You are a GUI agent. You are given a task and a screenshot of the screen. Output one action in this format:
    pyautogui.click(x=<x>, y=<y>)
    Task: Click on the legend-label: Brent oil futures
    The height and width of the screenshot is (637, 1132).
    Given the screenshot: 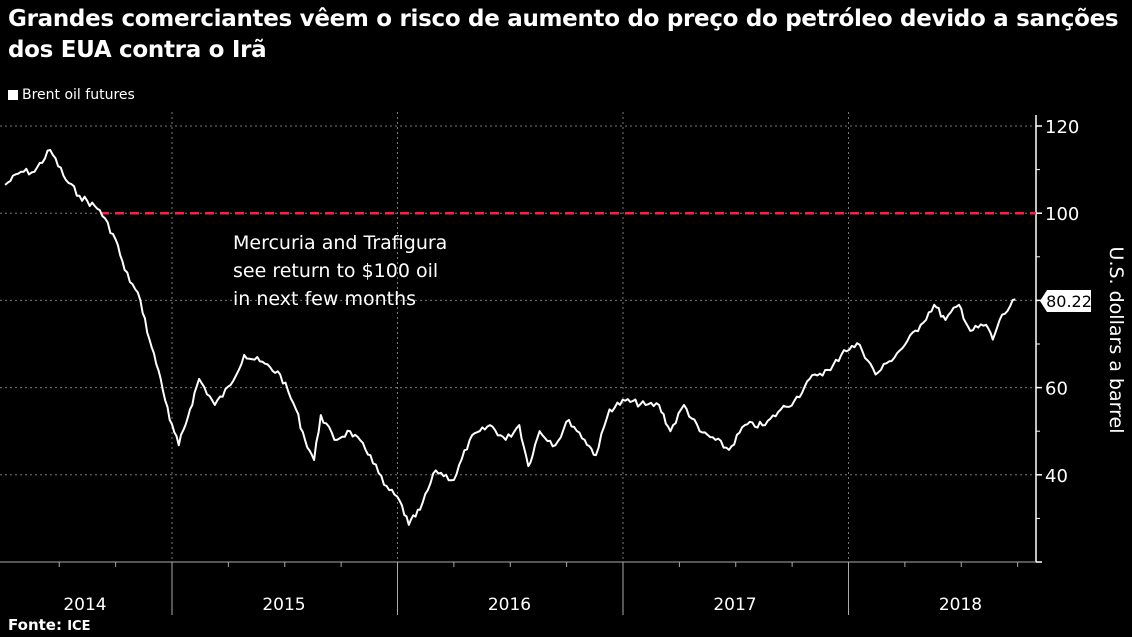 What is the action you would take?
    pyautogui.click(x=78, y=95)
    